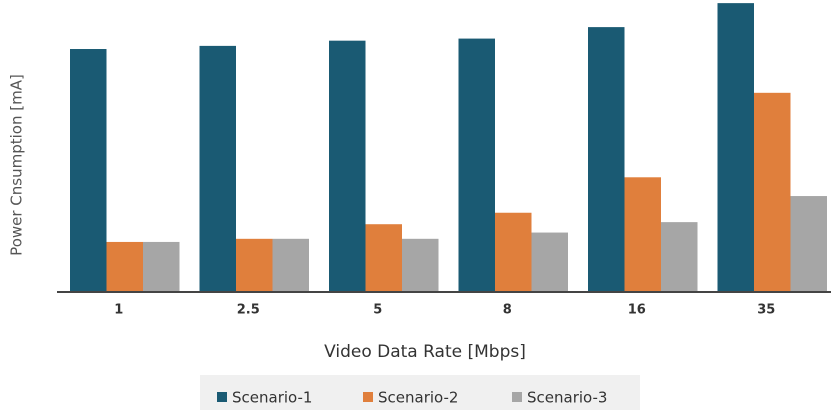  What do you see at coordinates (425, 352) in the screenshot?
I see `x-axis-label: Video Data Rate [Mbps]` at bounding box center [425, 352].